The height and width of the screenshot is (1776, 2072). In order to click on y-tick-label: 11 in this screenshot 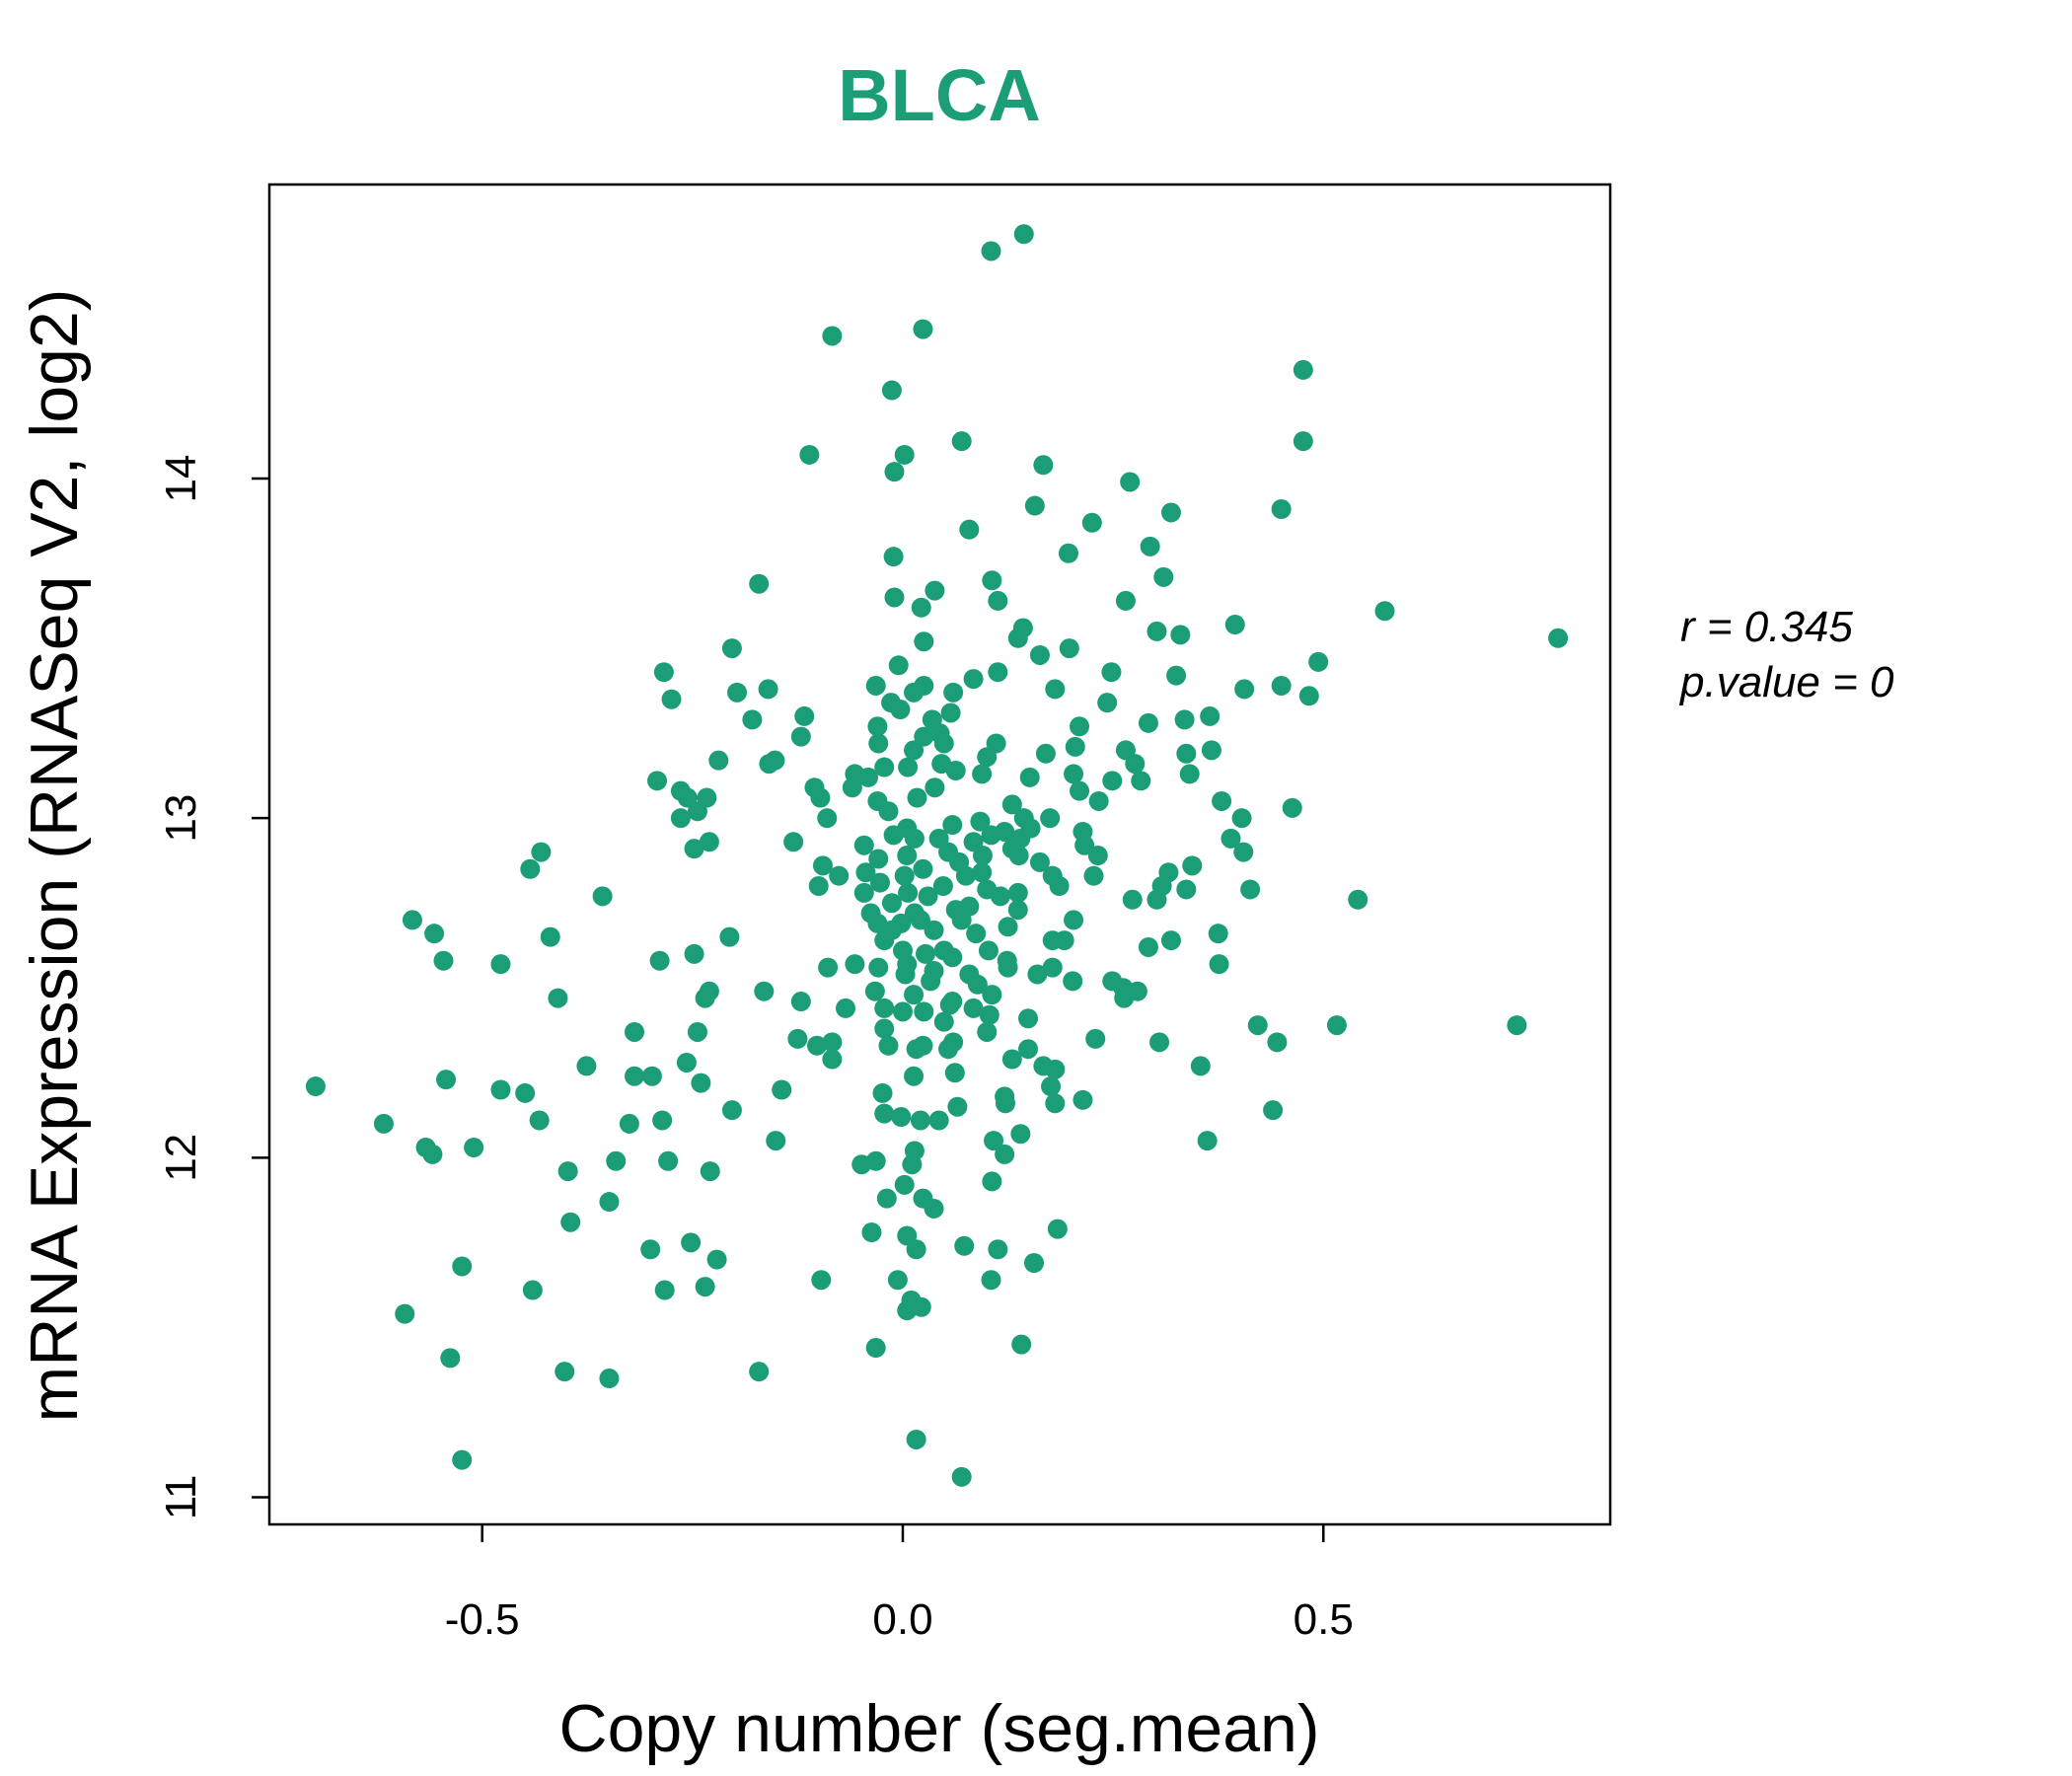, I will do `click(181, 1498)`.